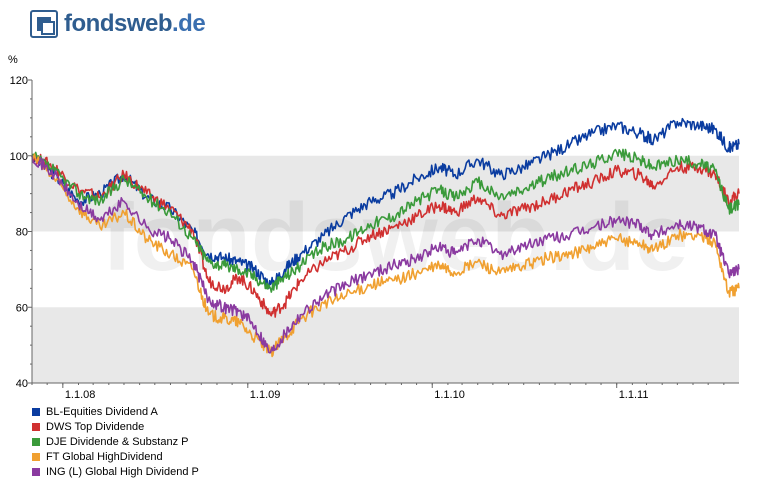 This screenshot has width=770, height=479. I want to click on x-tick-label: 1.1.09, so click(265, 394).